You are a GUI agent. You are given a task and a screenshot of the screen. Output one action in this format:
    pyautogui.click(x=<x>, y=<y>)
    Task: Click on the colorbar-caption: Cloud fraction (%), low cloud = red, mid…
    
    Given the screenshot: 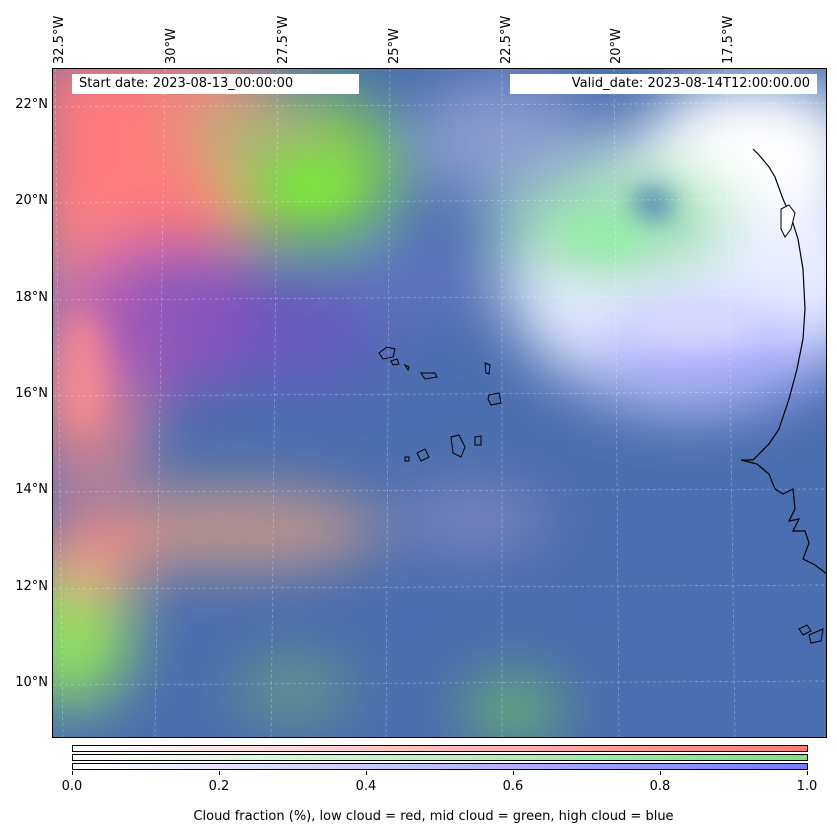 What is the action you would take?
    pyautogui.click(x=433, y=816)
    